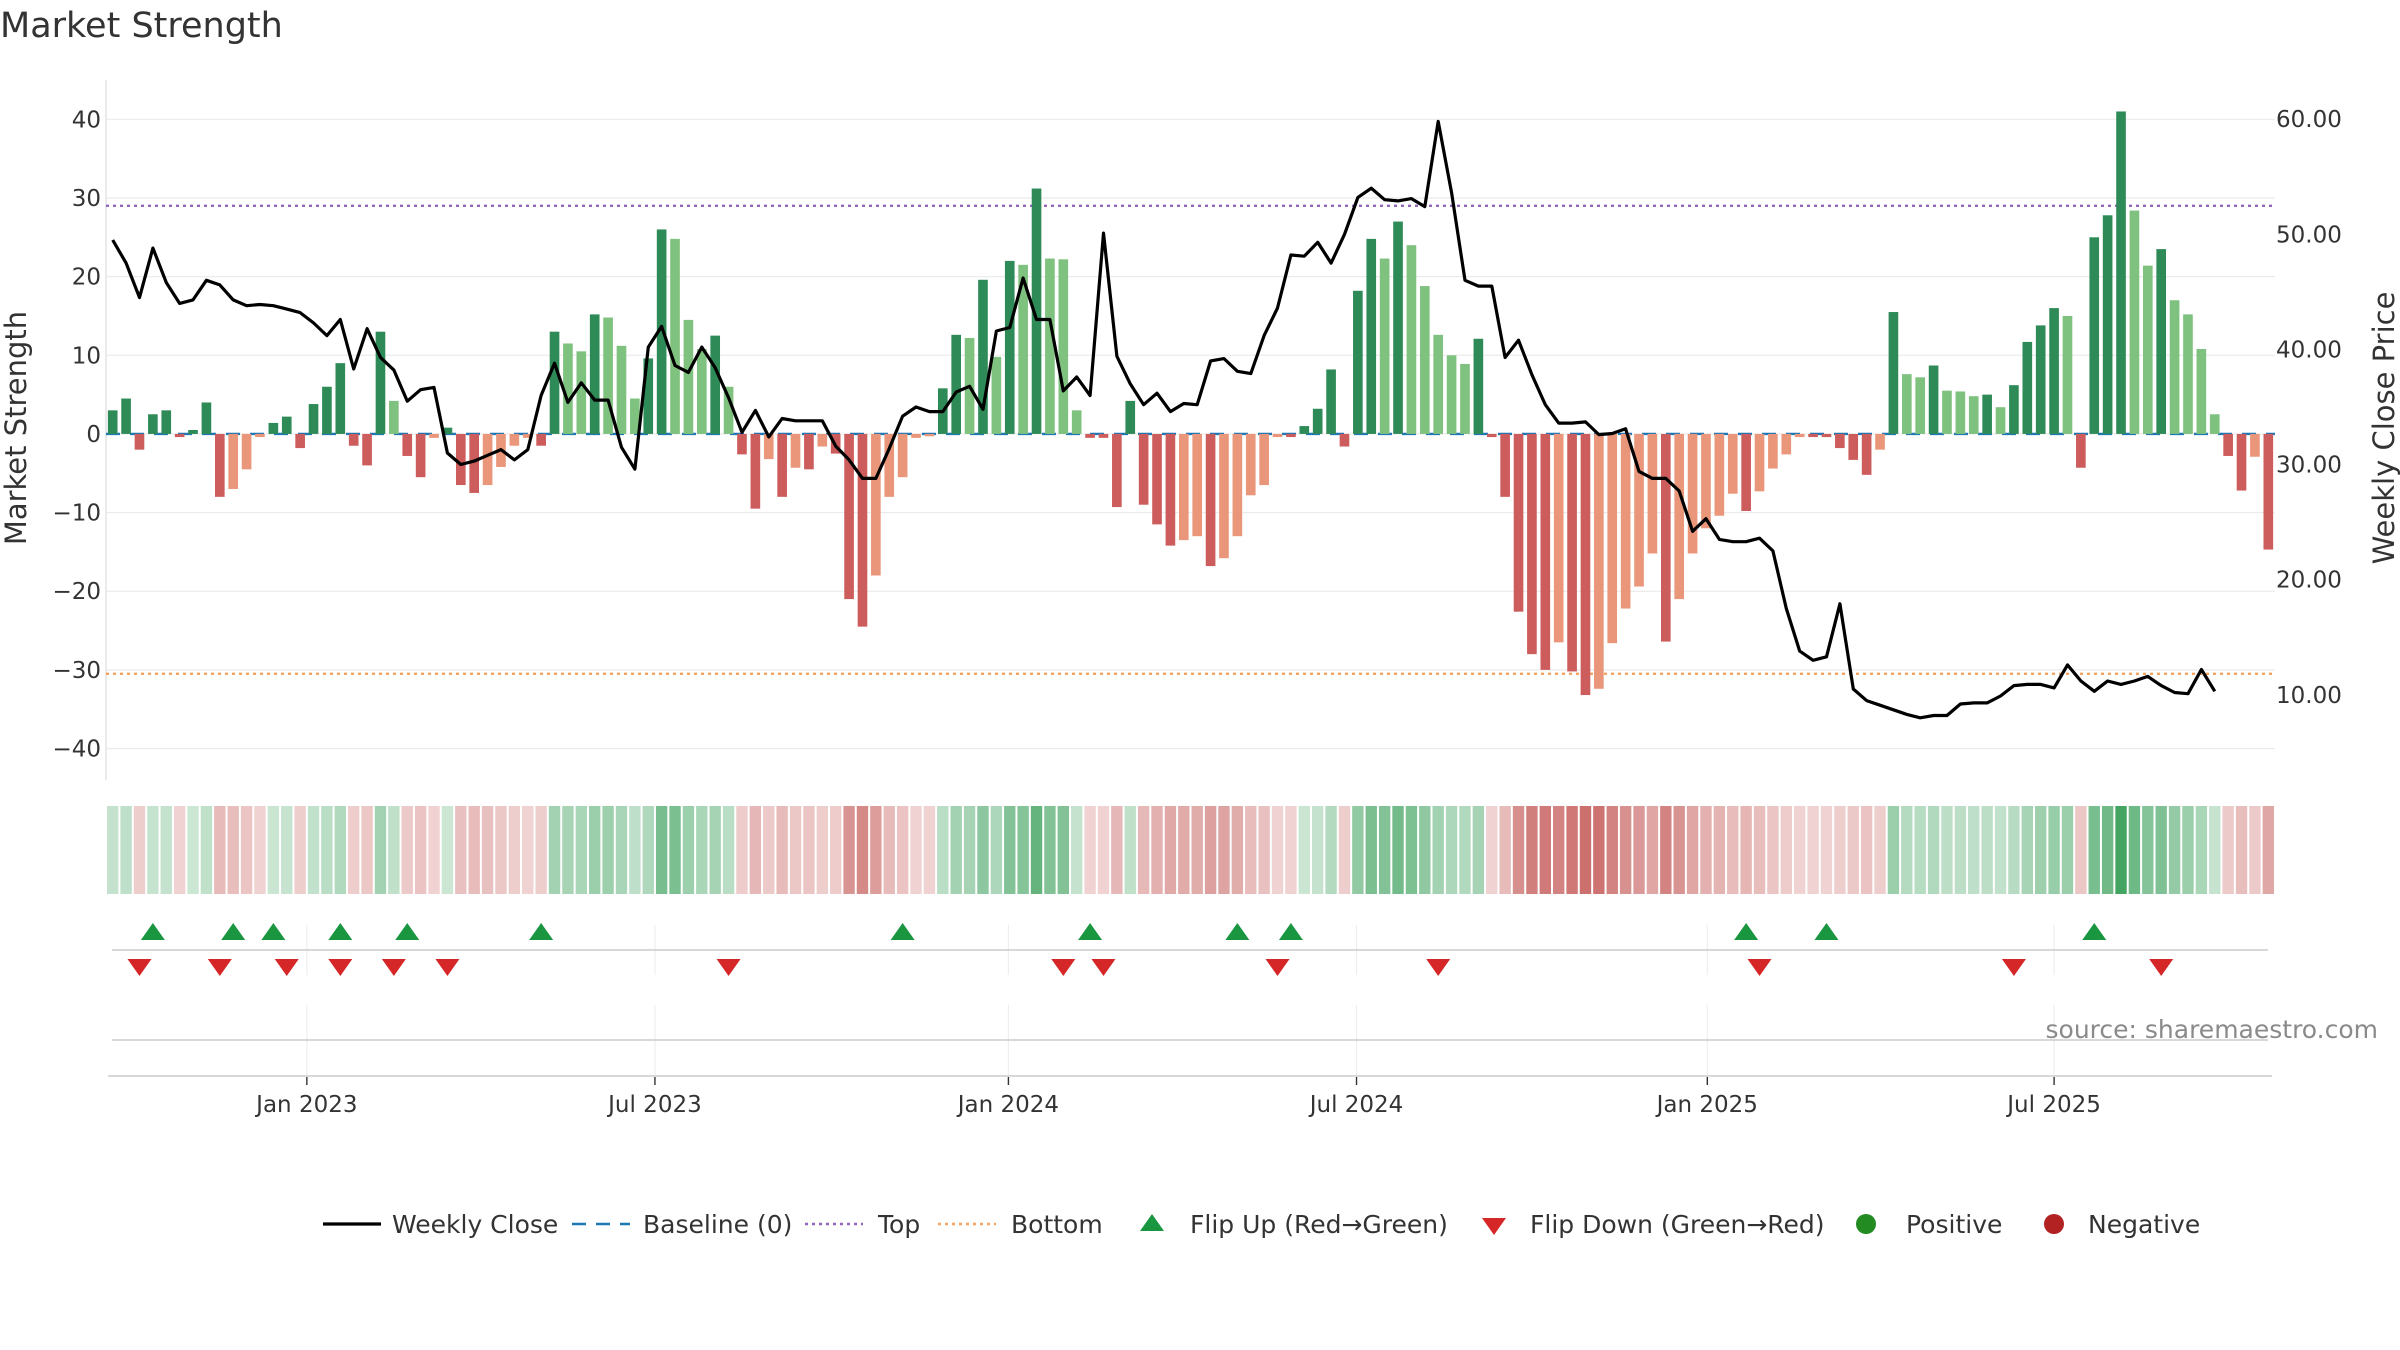 The image size is (2400, 1350). Describe the element at coordinates (305, 1105) in the screenshot. I see `x-tick-label: Jan 2023` at that location.